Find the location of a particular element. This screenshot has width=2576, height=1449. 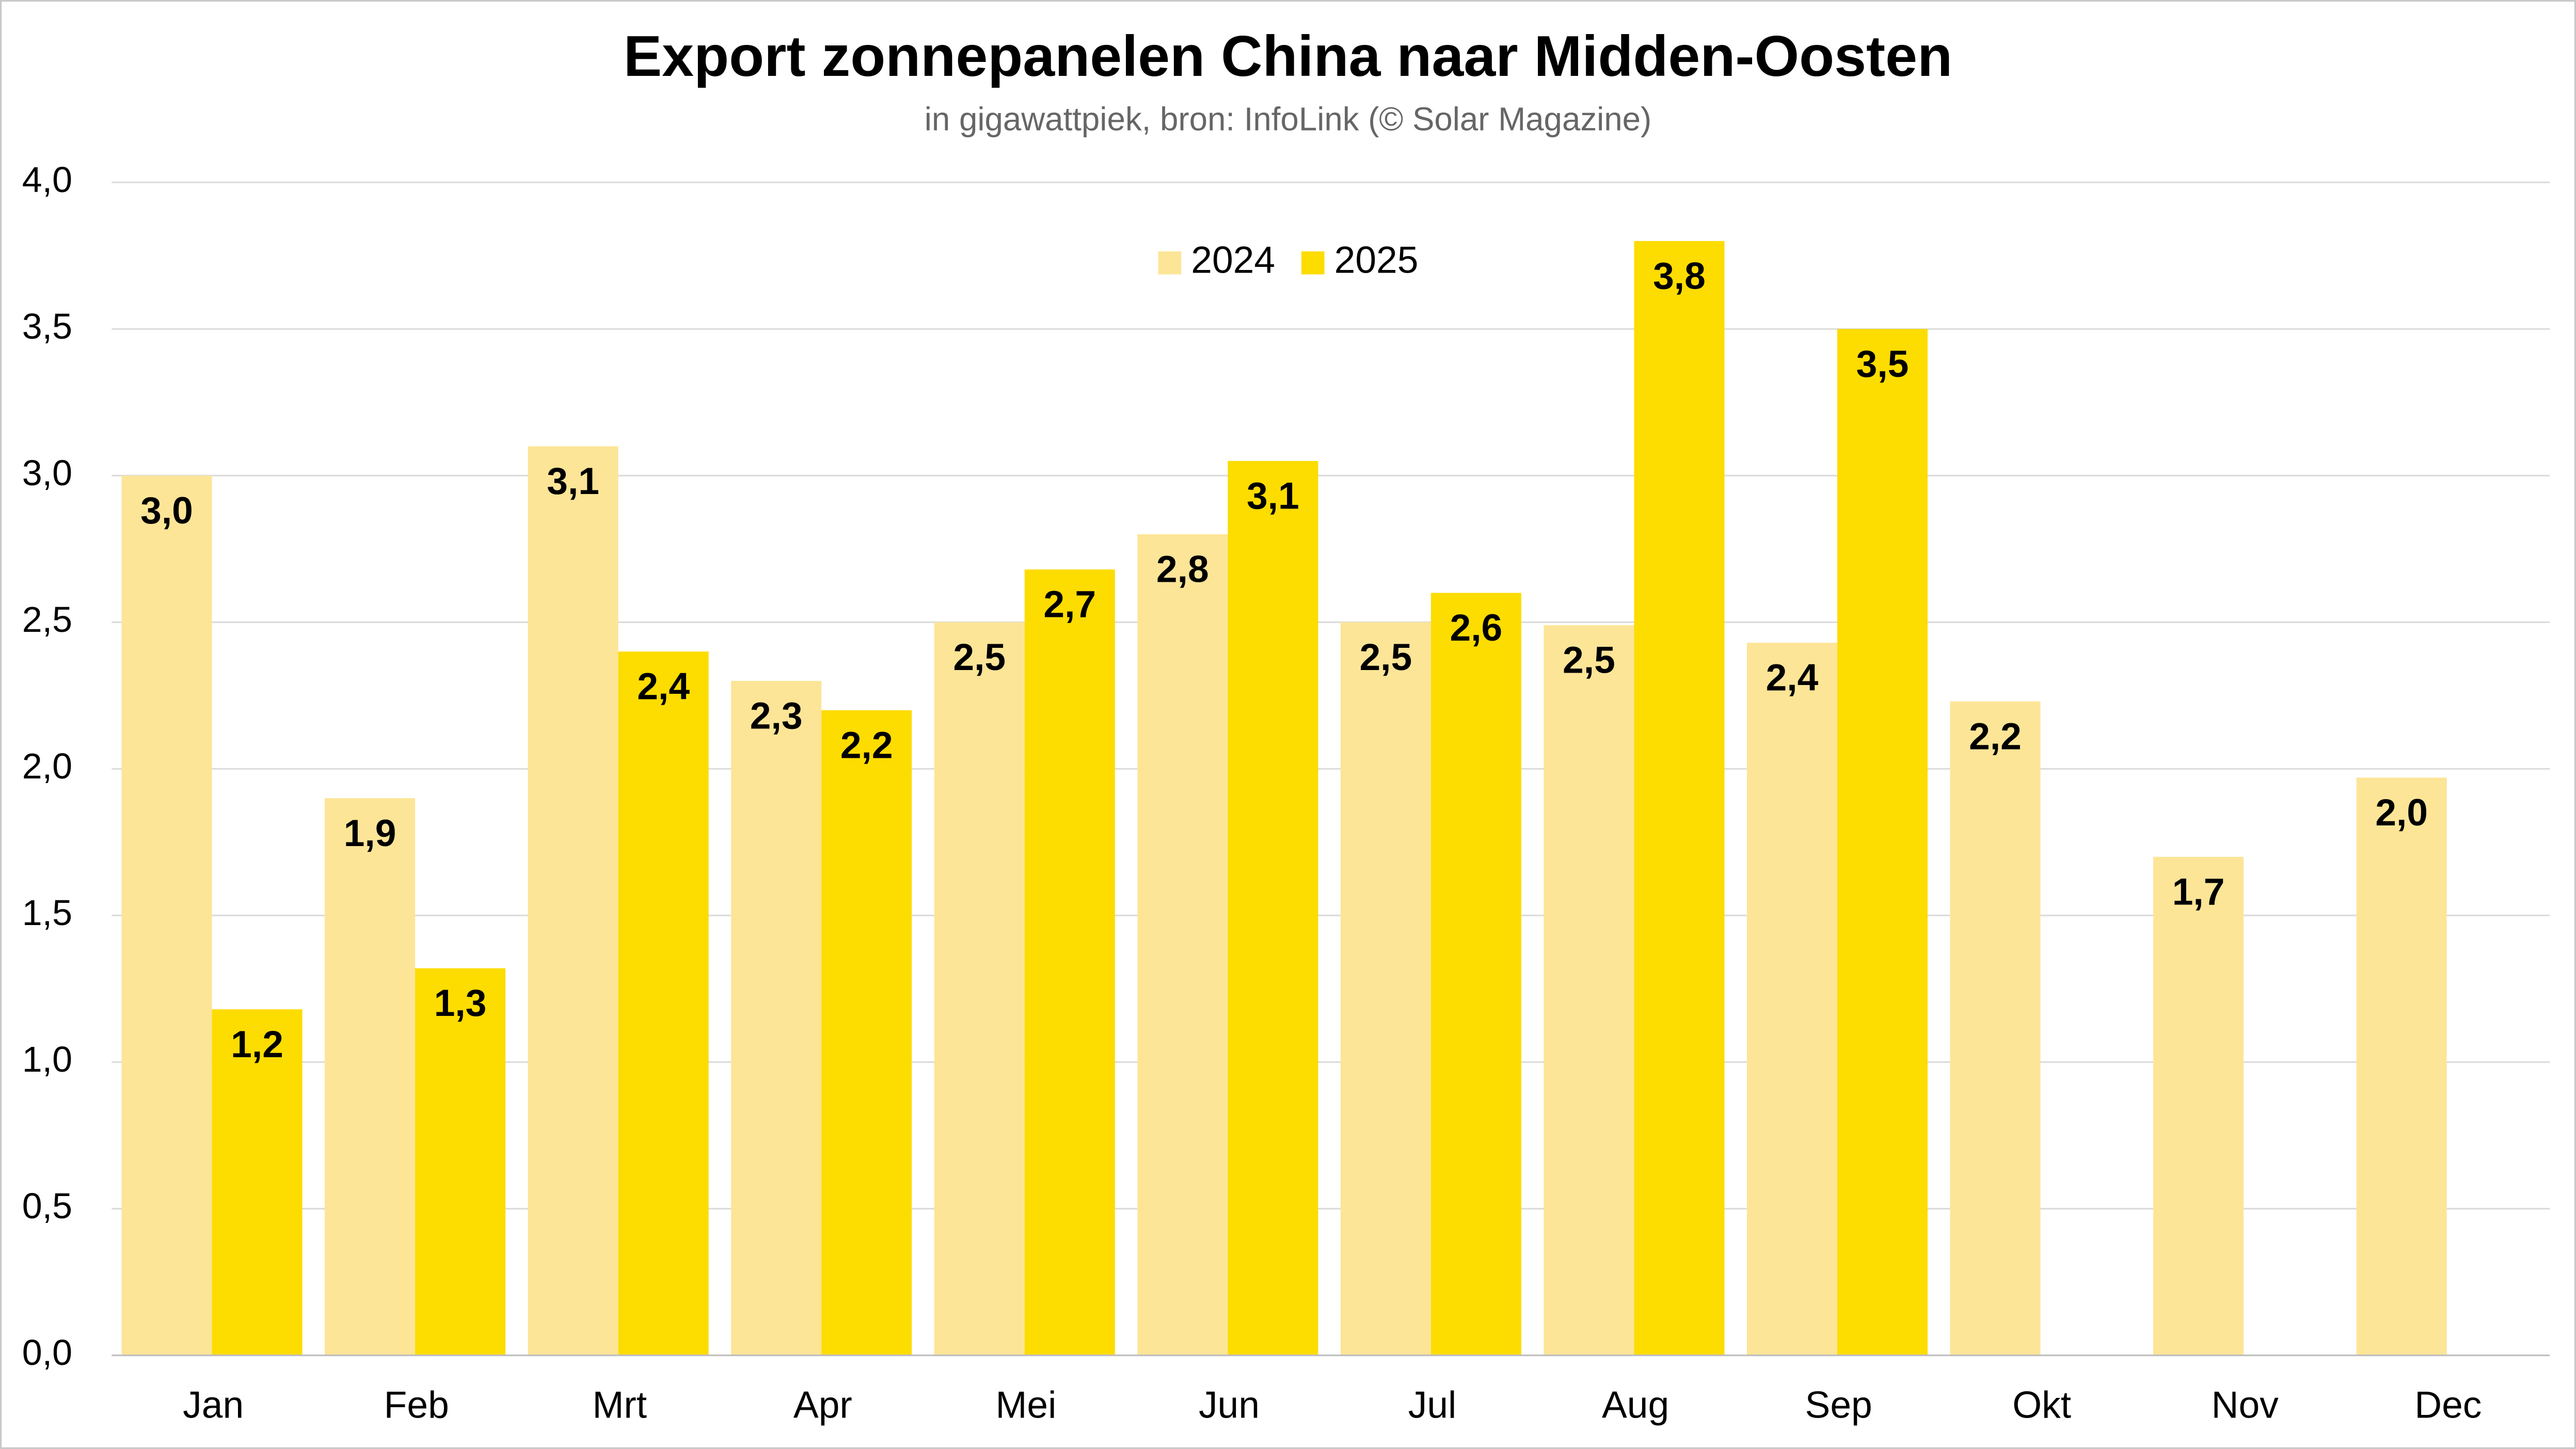

value-label: 2,8 is located at coordinates (1182, 569).